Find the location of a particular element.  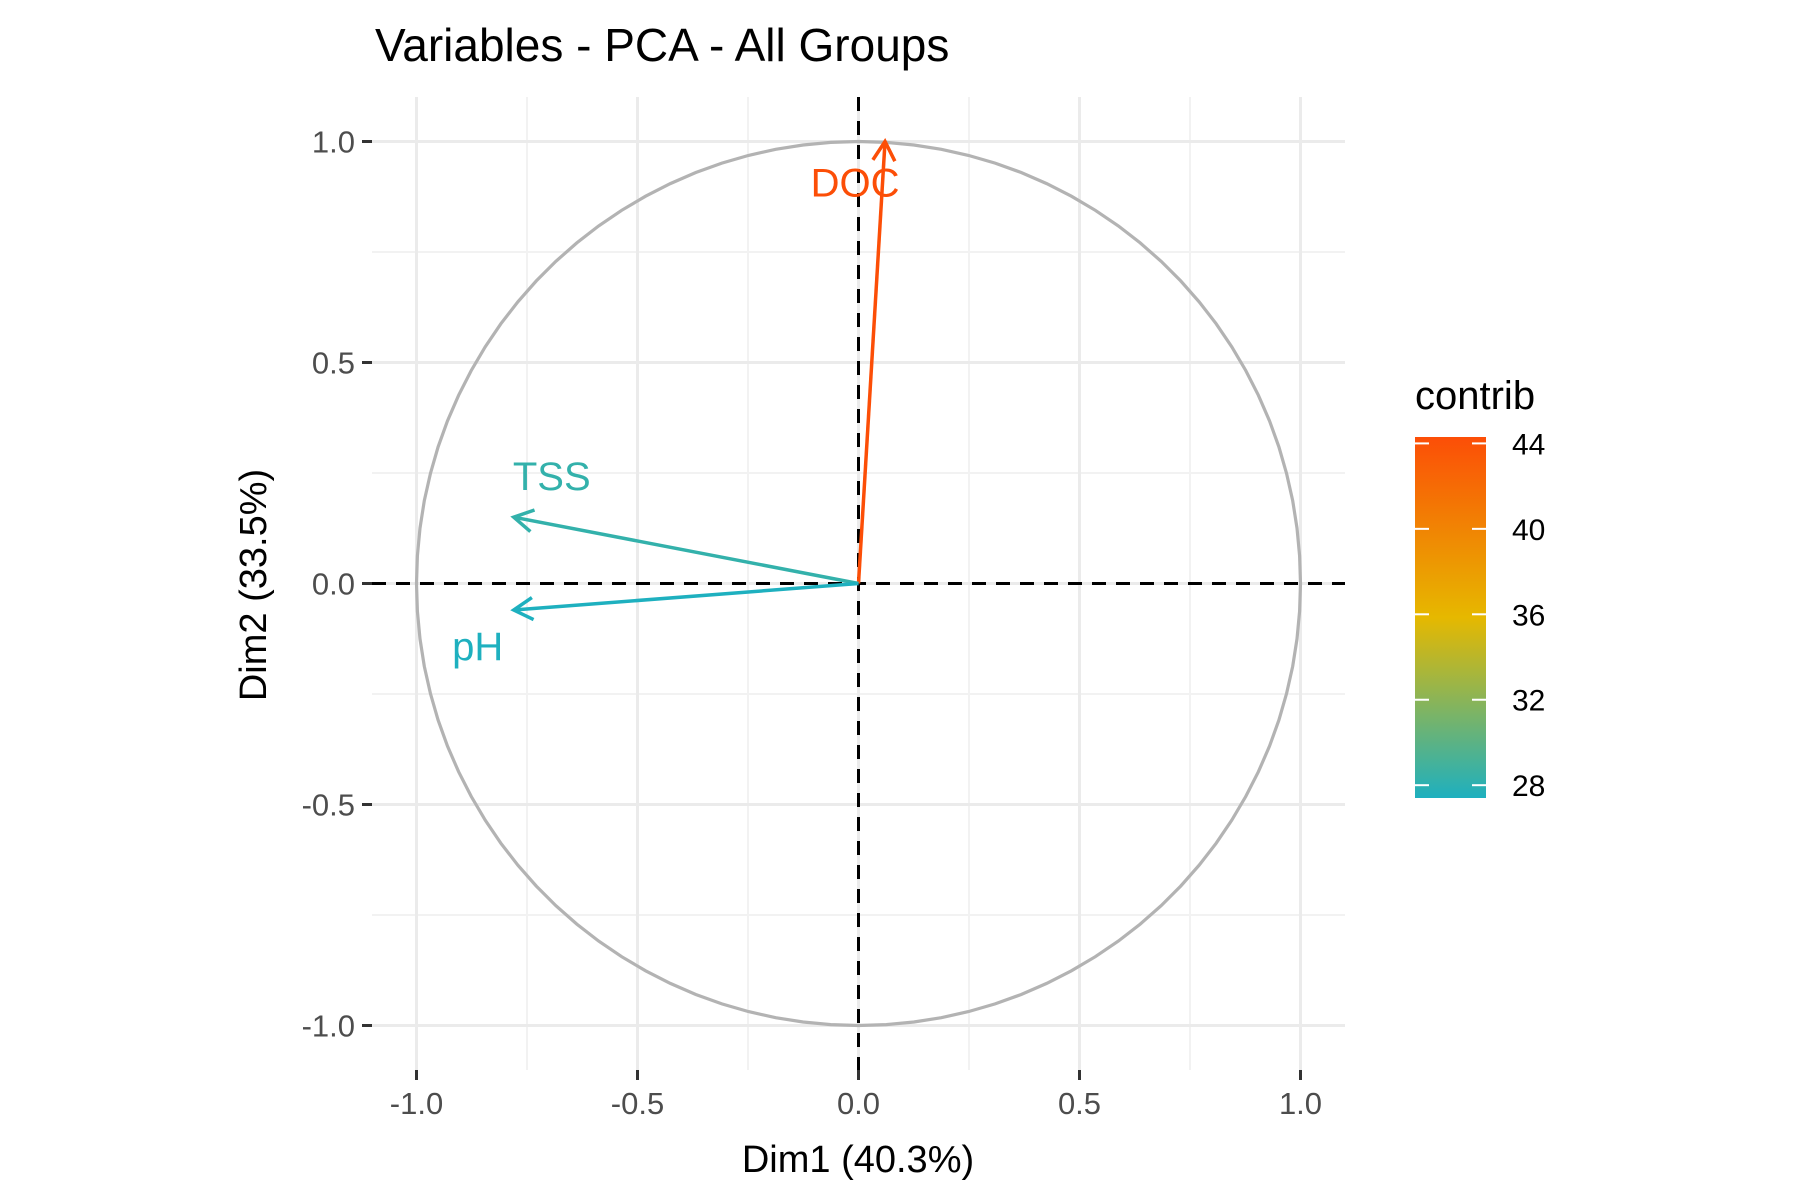

legend: contrib 28 32 36 40 44 is located at coordinates (1480, 588).